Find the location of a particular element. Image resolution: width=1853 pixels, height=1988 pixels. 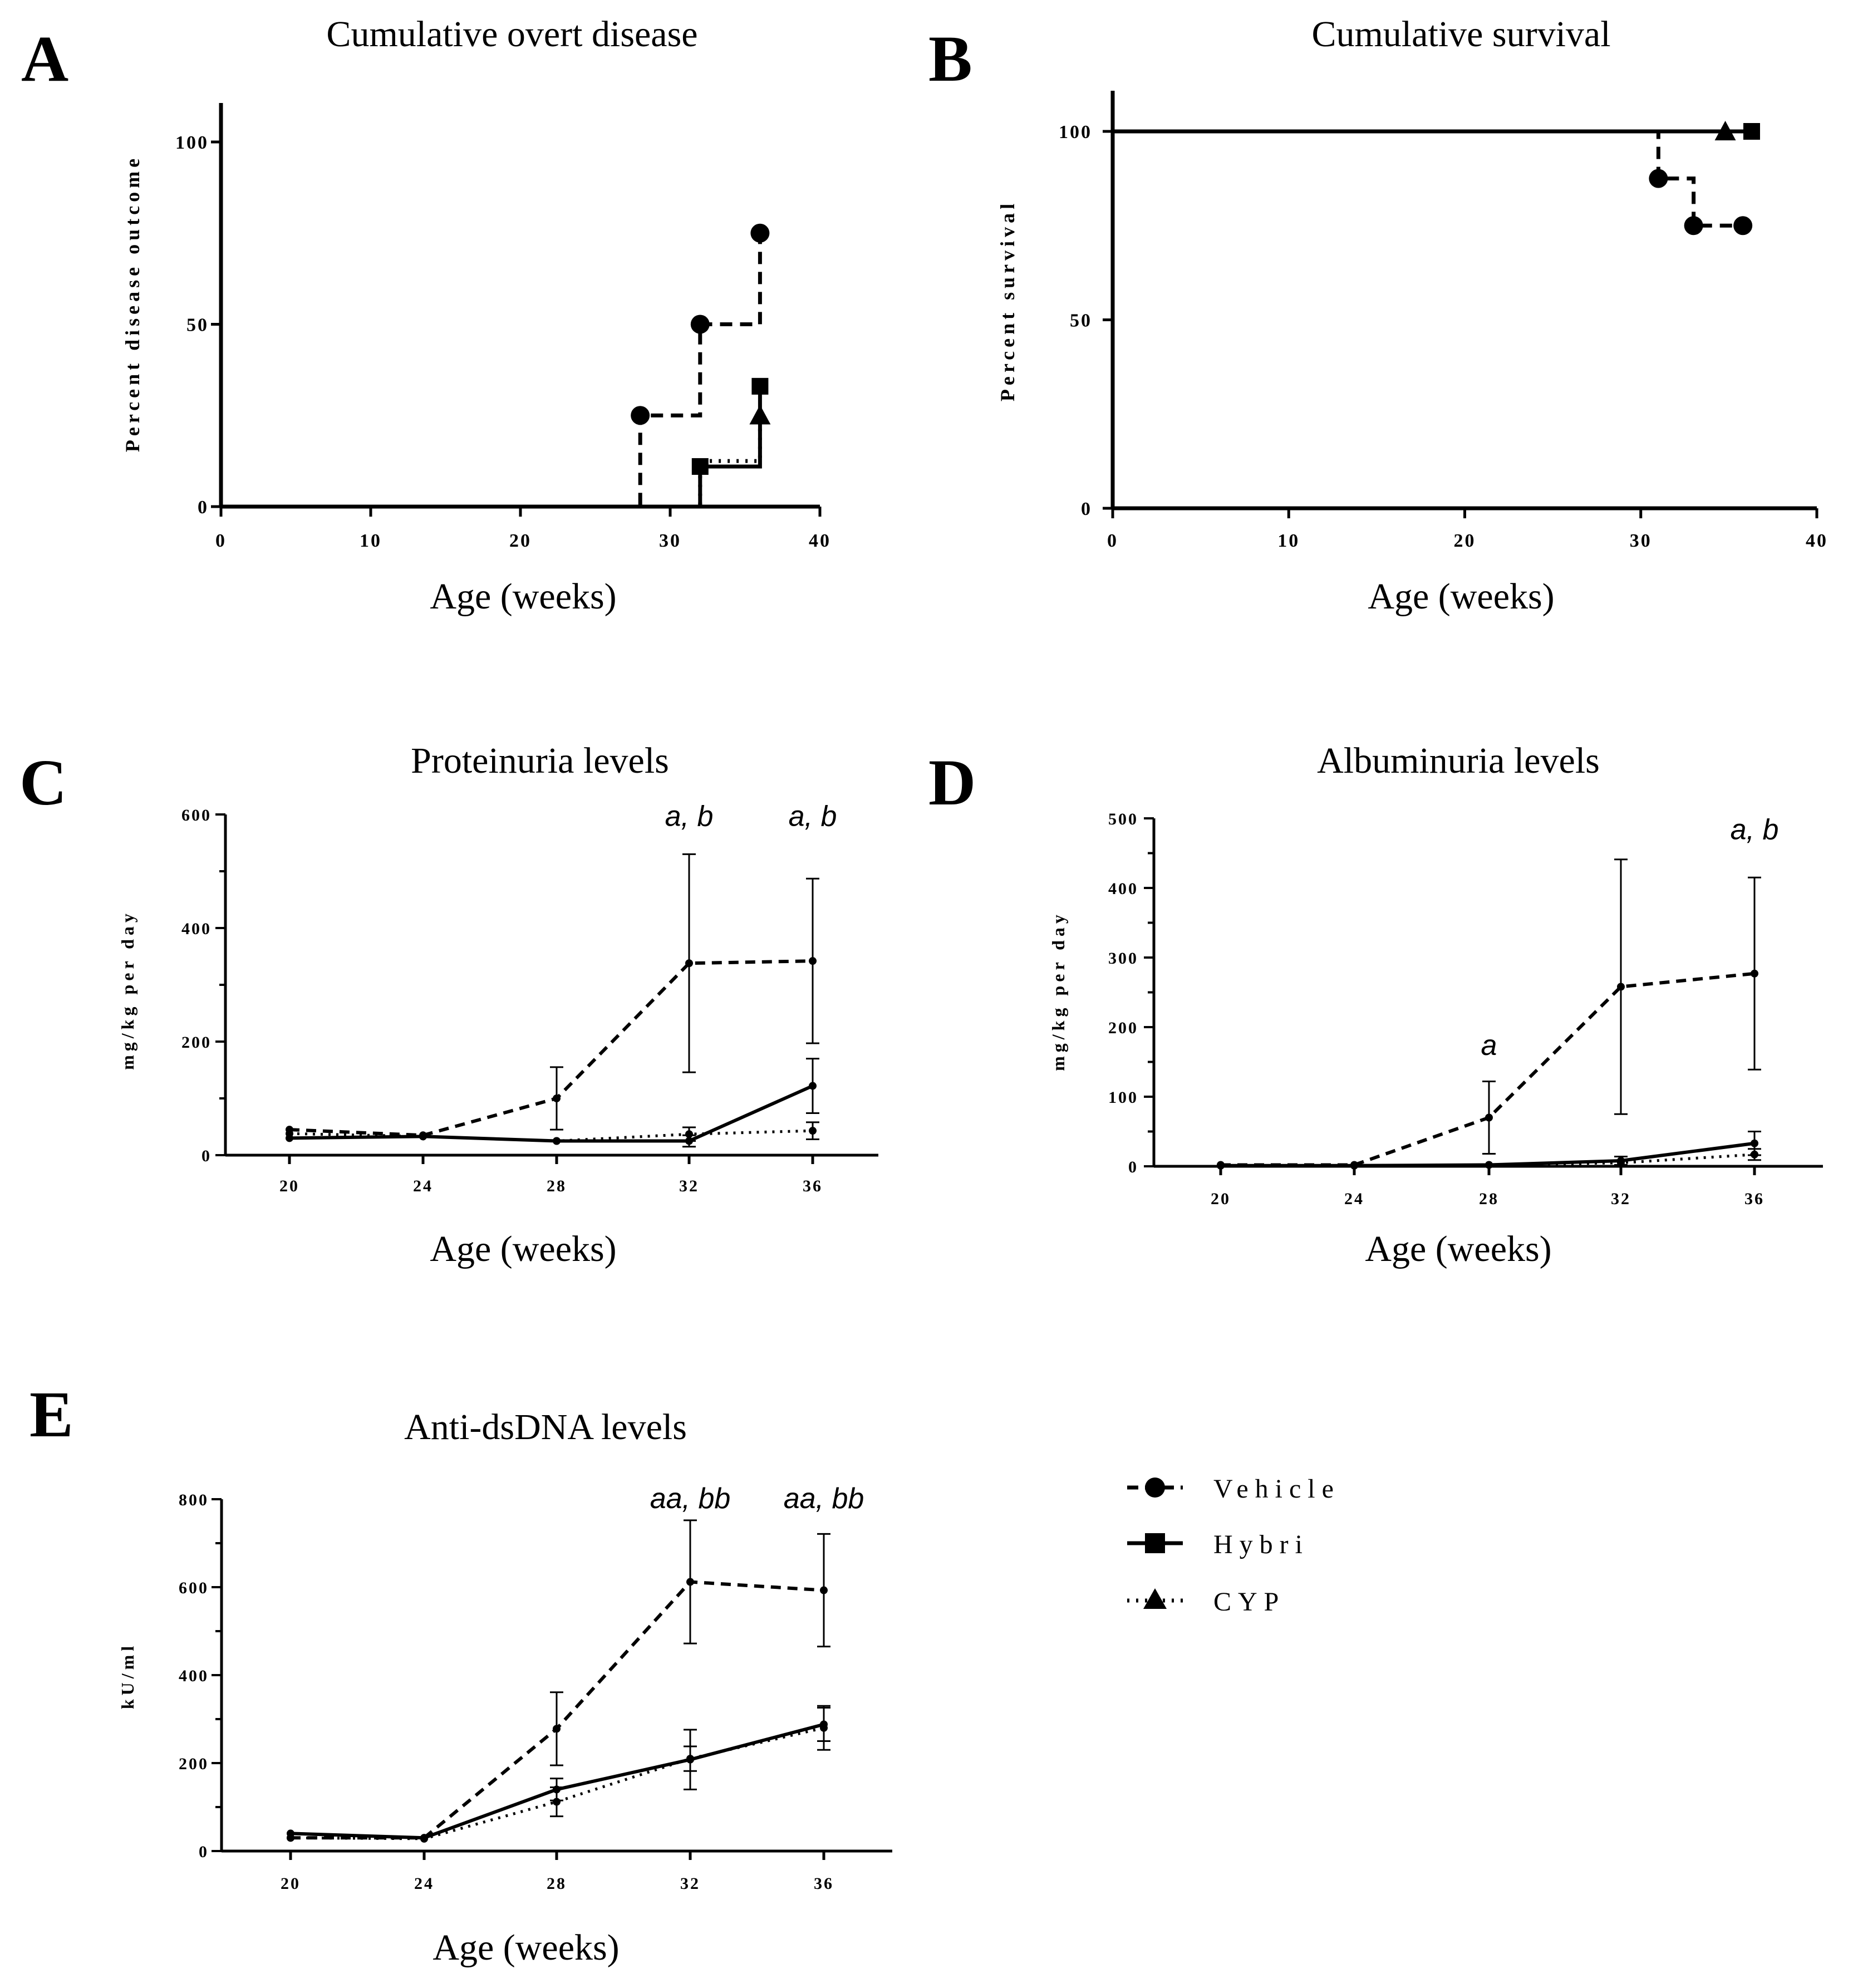

panel-c-y-tick-label-2: 400 is located at coordinates (196, 929).